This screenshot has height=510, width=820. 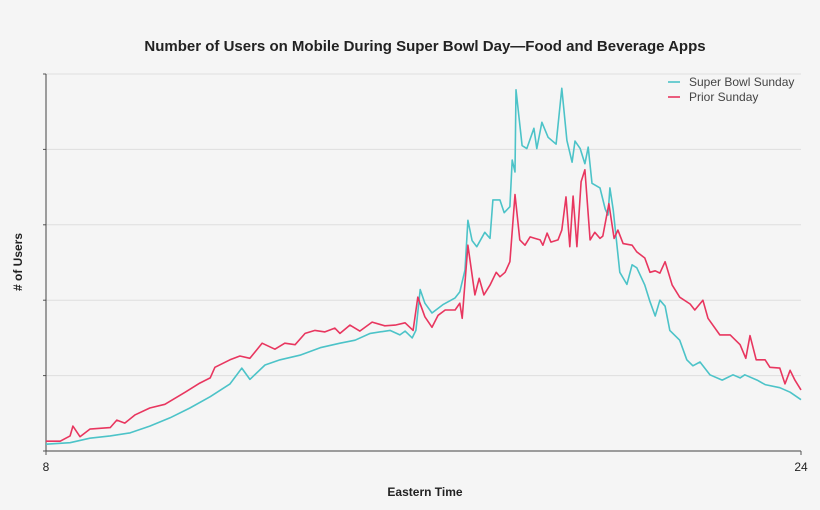 I want to click on legend-label: Prior Sunday, so click(x=723, y=97).